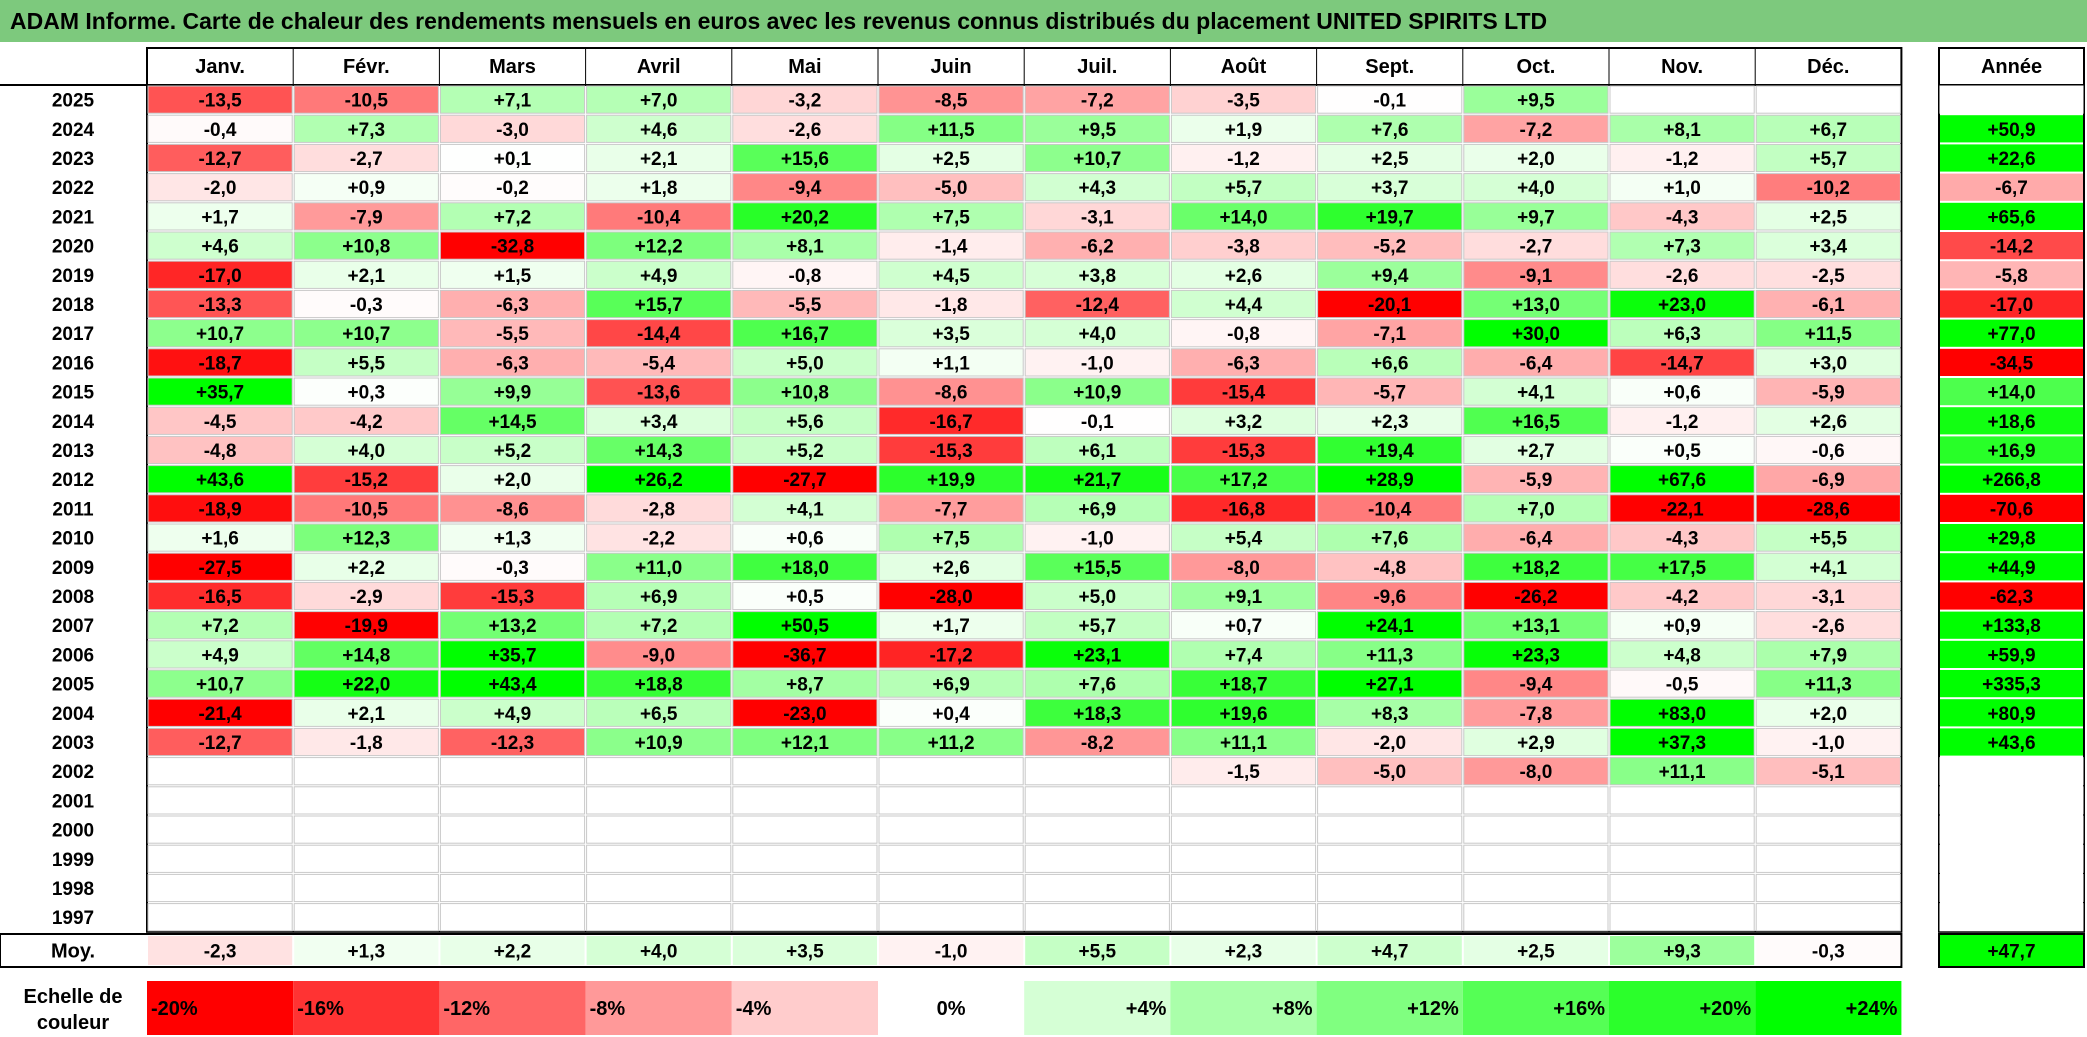  Describe the element at coordinates (951, 480) in the screenshot. I see `cell-value: +19,9` at that location.